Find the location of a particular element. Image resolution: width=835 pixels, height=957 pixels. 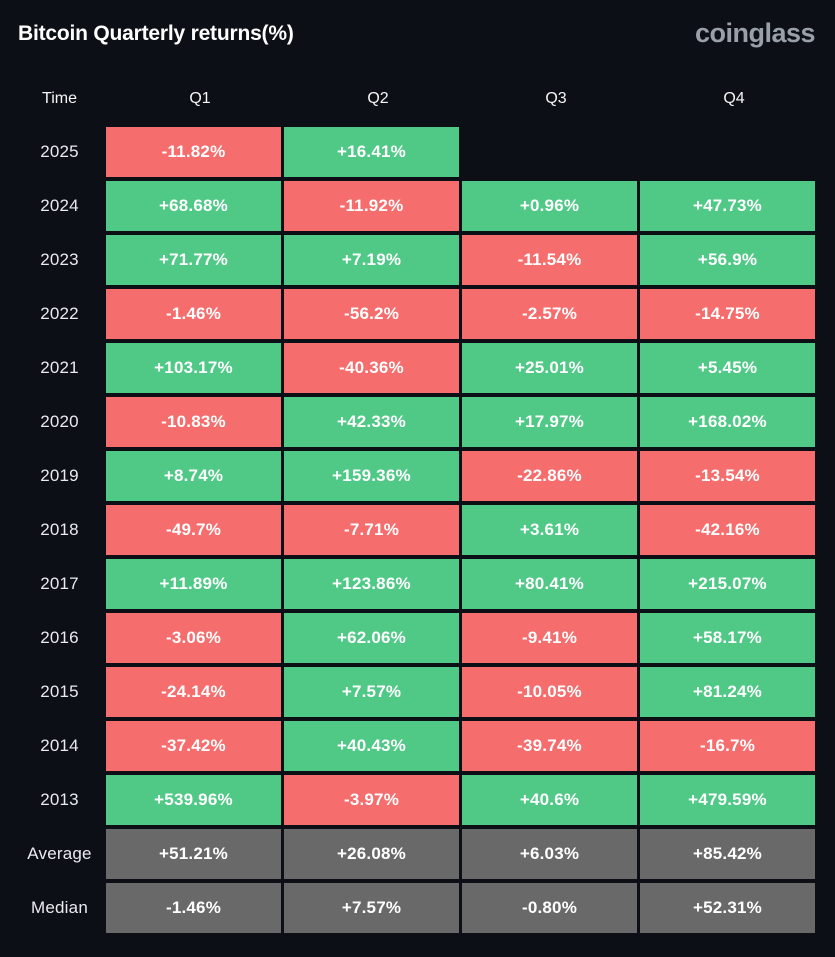

column-header-q4: Q4 is located at coordinates (734, 98).